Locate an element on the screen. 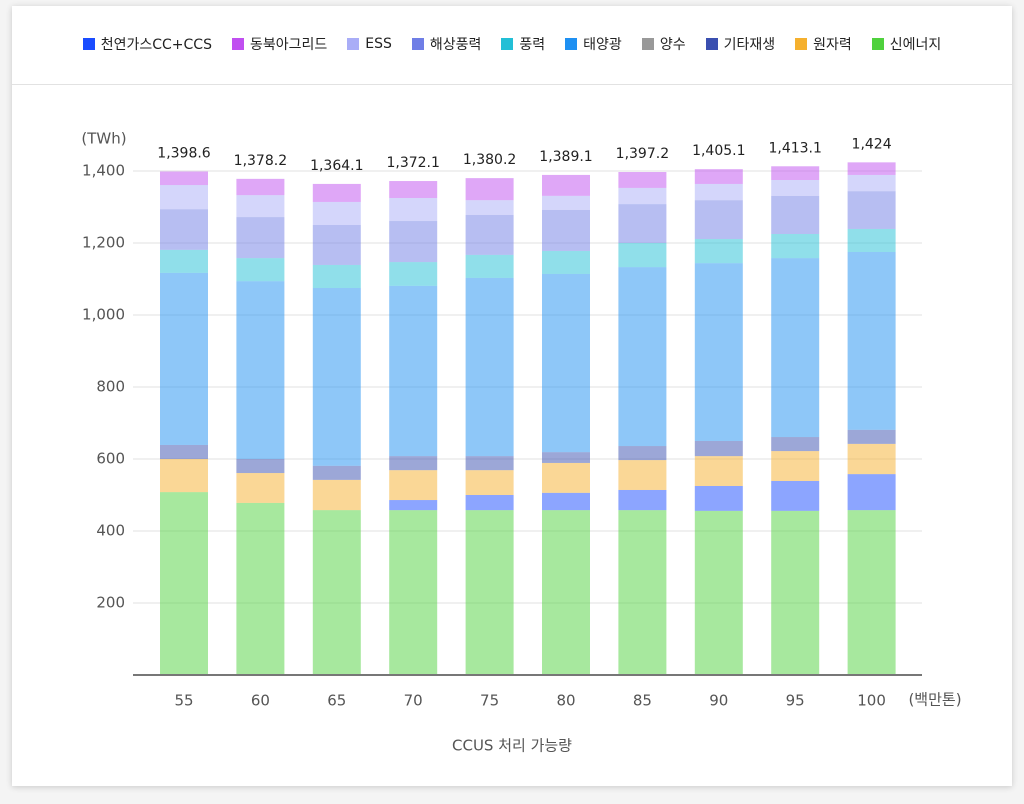 This screenshot has height=804, width=1024. legend-label: 기타재생 is located at coordinates (749, 45).